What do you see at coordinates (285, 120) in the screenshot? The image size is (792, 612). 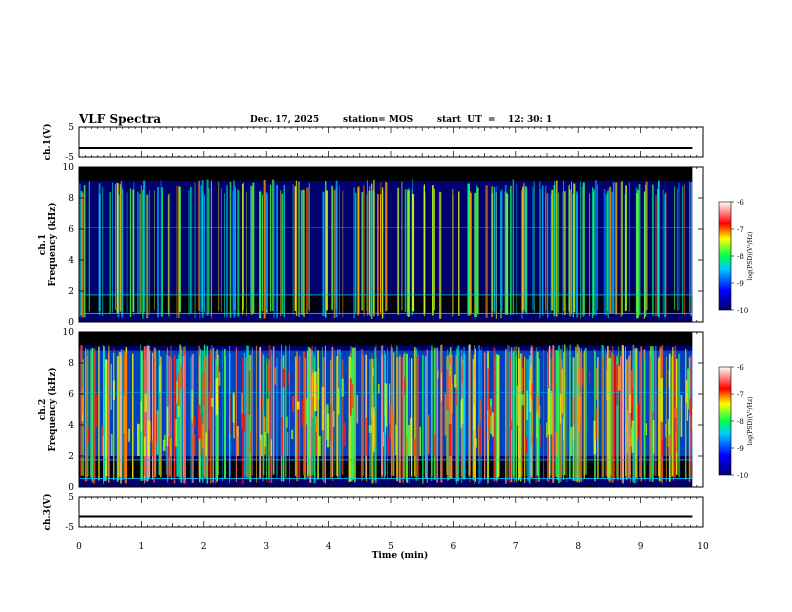 I see `date-label: Dec. 17, 2025` at bounding box center [285, 120].